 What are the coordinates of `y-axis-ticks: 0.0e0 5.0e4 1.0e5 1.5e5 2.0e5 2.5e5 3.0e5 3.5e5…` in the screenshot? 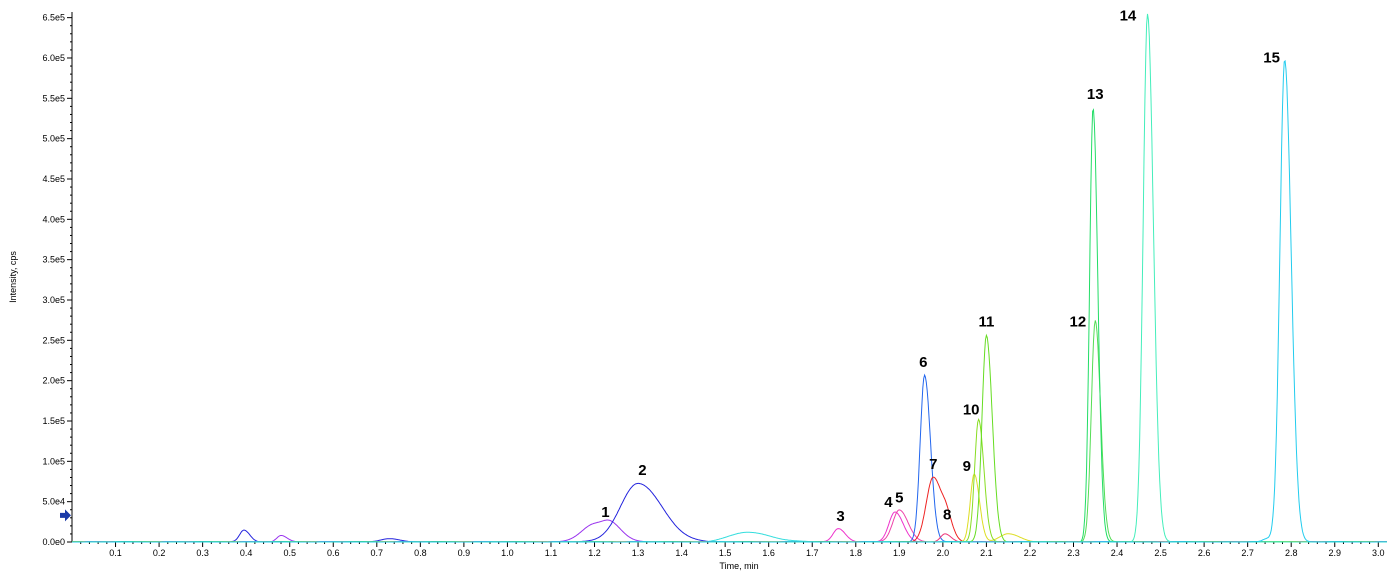 It's located at (57, 280).